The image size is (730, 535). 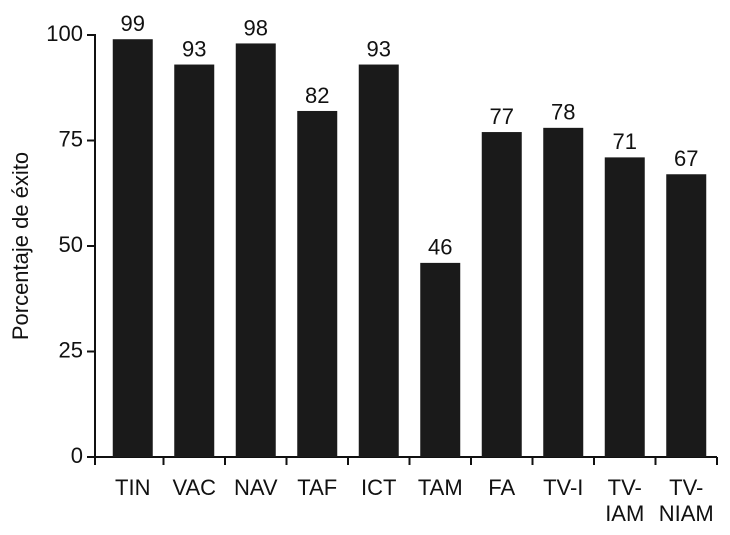 What do you see at coordinates (686, 500) in the screenshot?
I see `x-tick-label: TV-NIAM` at bounding box center [686, 500].